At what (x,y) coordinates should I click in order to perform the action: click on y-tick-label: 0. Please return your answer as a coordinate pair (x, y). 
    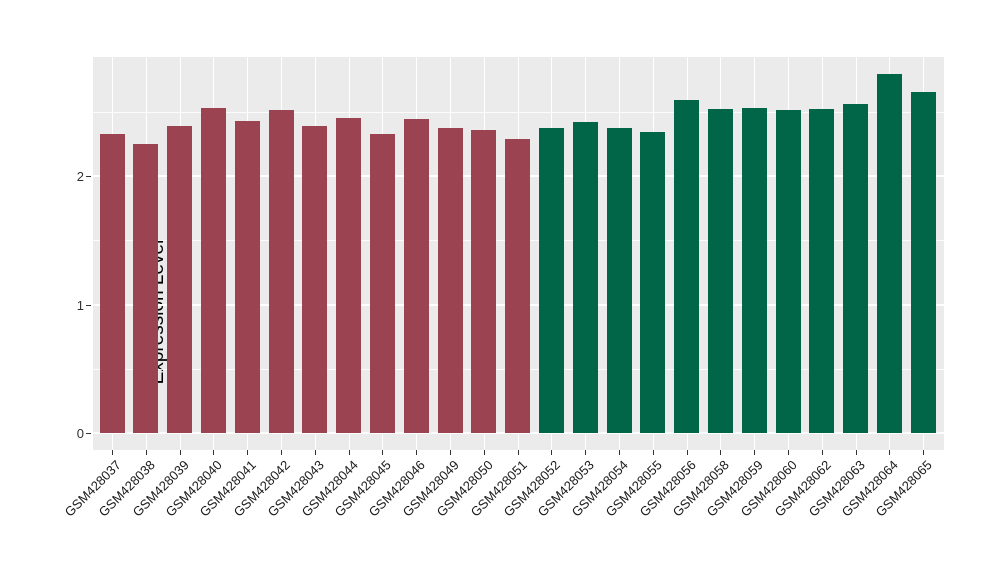
    Looking at the image, I should click on (80, 433).